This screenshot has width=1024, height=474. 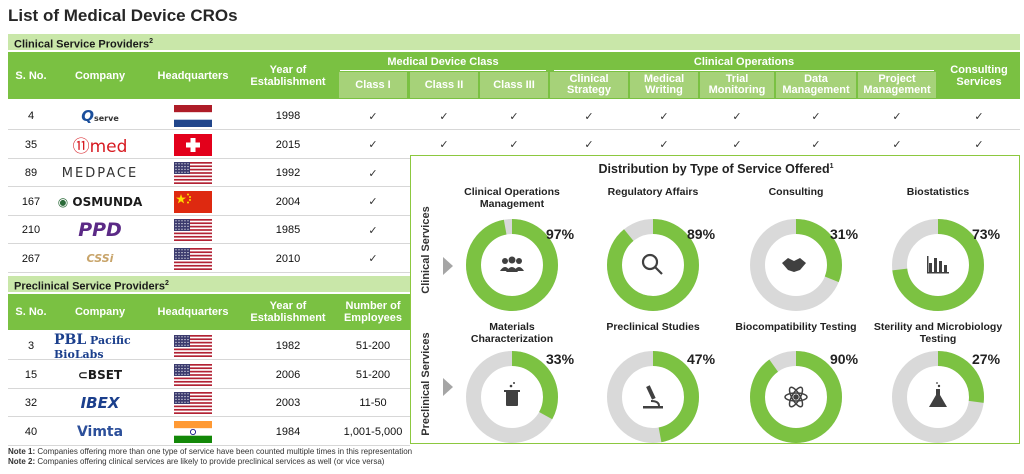 What do you see at coordinates (514, 85) in the screenshot?
I see `subheader-class-iii: Class III` at bounding box center [514, 85].